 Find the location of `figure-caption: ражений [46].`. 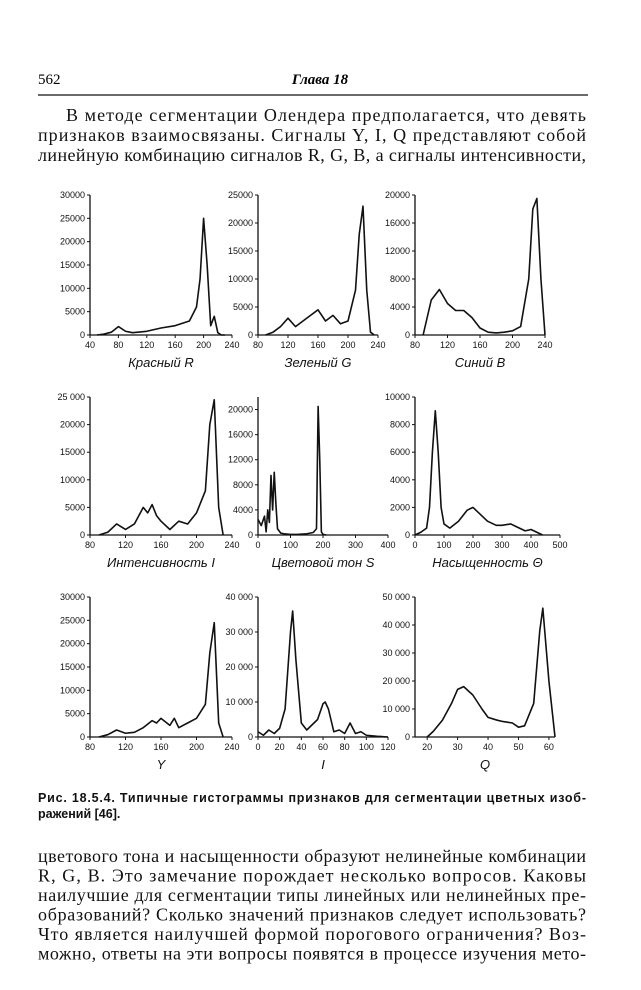

figure-caption: ражений [46]. is located at coordinates (79, 814).